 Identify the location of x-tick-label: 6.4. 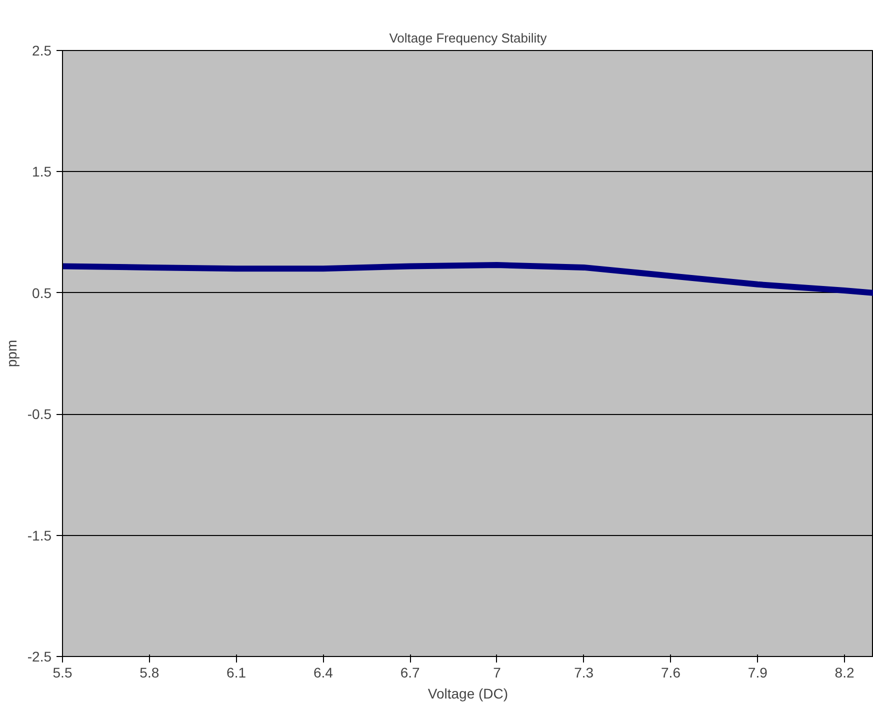
(323, 672).